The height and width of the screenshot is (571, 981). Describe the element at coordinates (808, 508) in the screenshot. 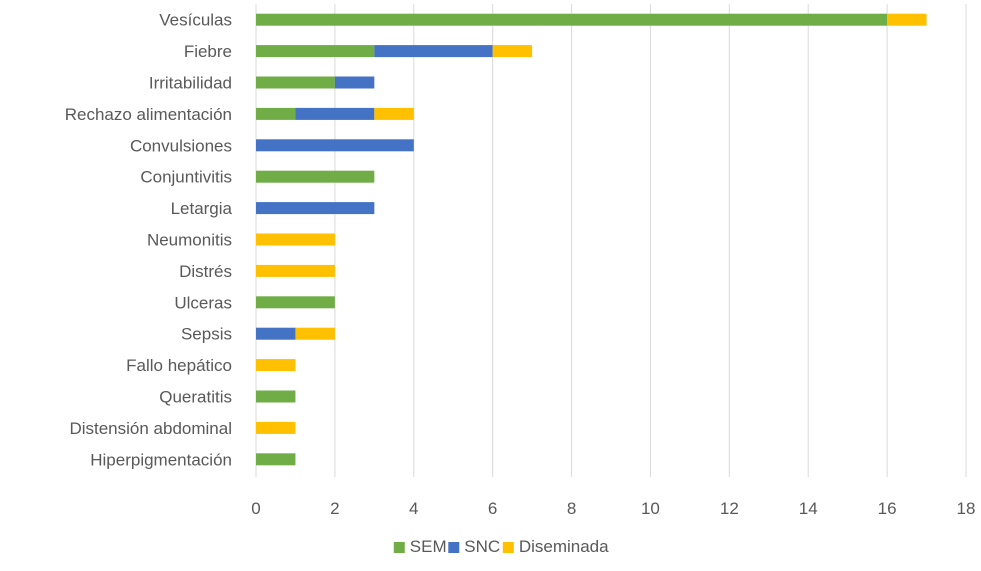

I see `x-tick-label: 14` at that location.